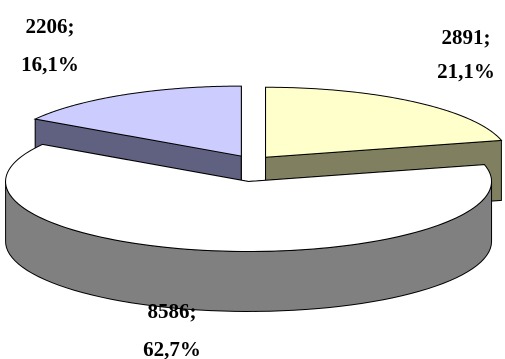  I want to click on data-label-value-1: 8586;, so click(172, 311).